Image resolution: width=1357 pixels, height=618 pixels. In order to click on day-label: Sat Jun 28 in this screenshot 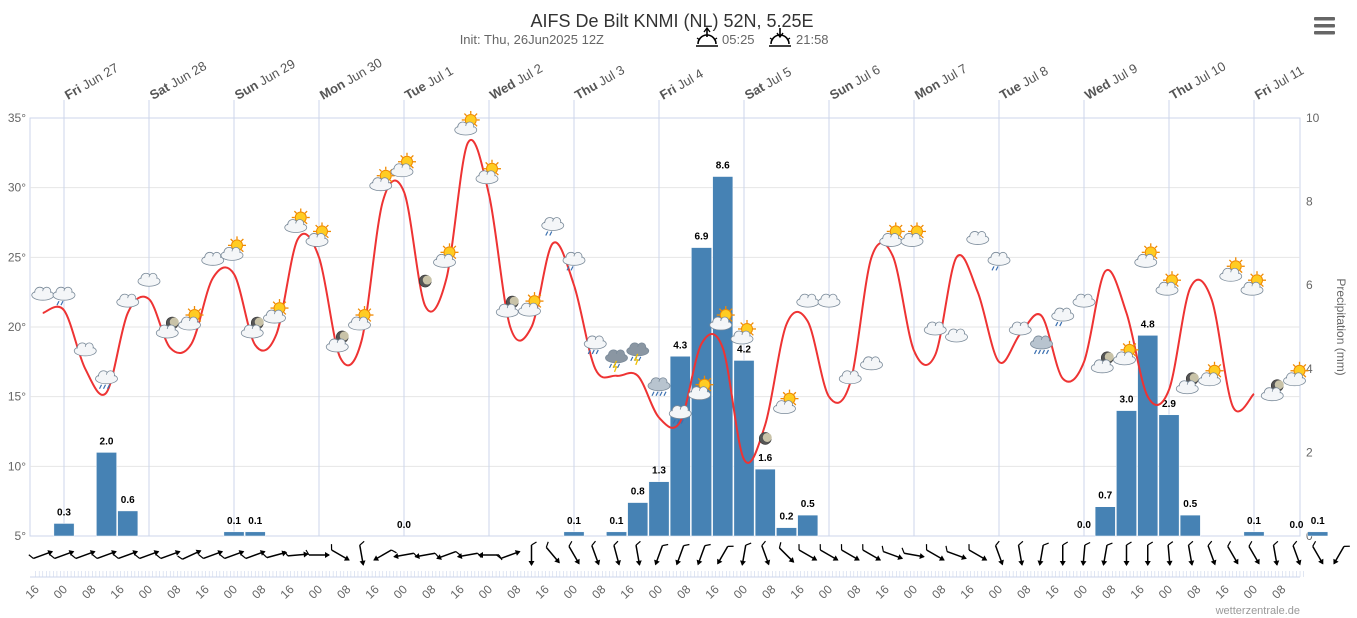, I will do `click(178, 80)`.